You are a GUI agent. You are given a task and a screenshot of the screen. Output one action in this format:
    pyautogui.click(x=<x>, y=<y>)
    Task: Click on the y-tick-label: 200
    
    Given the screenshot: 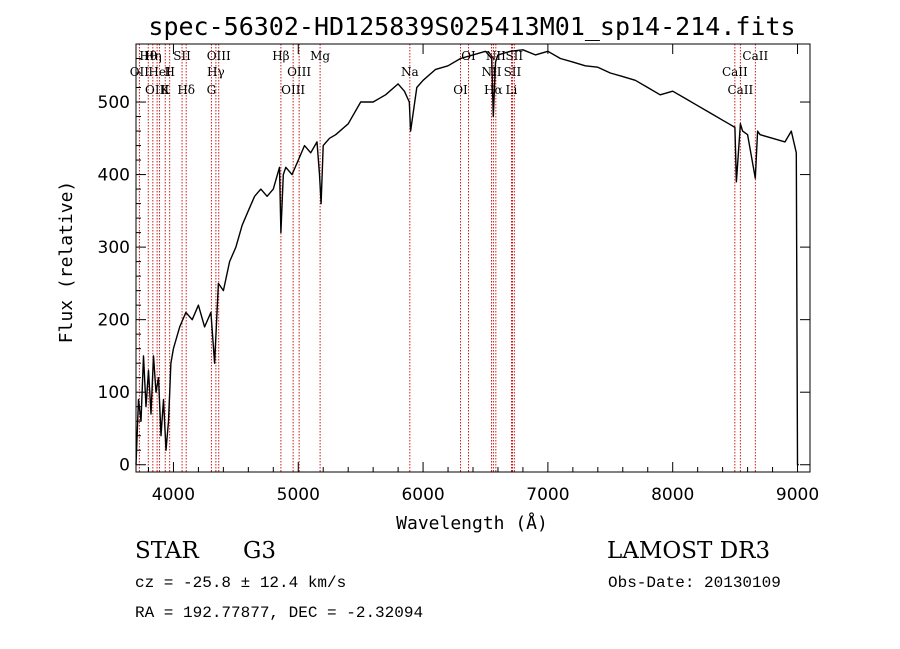 What is the action you would take?
    pyautogui.click(x=114, y=321)
    